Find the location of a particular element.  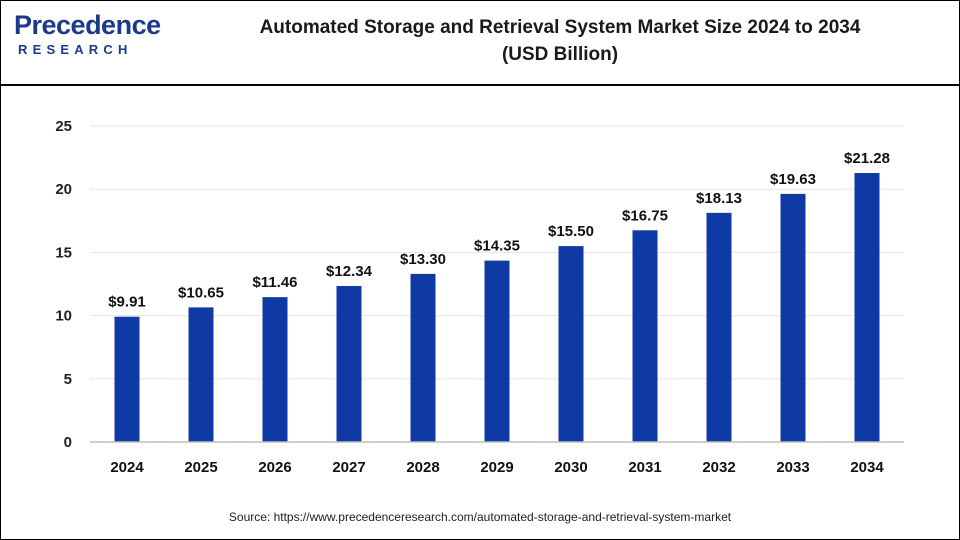

bar-value-label: $15.50 is located at coordinates (571, 231).